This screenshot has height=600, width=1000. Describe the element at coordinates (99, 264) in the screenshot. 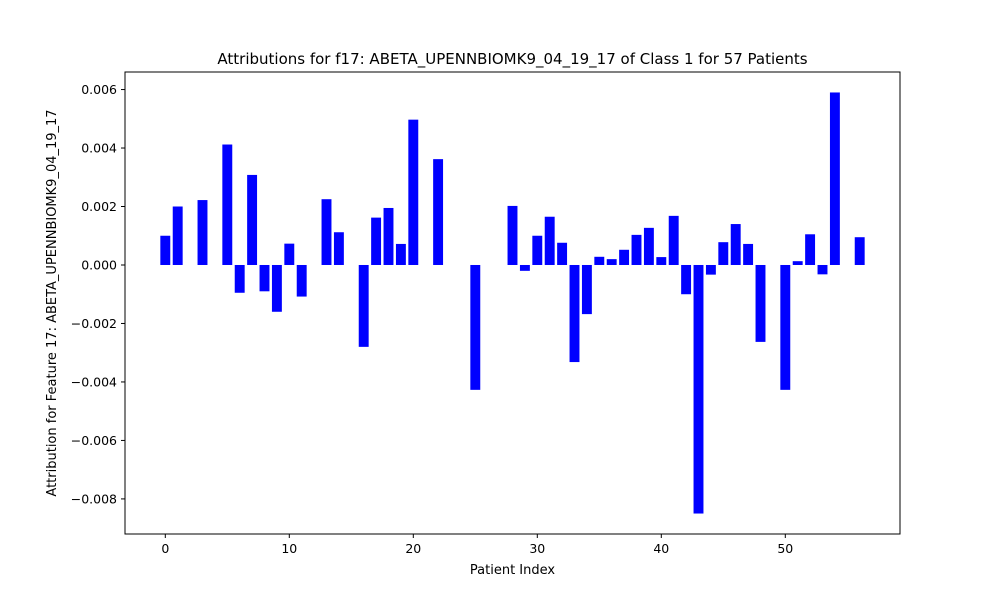

I see `y-tick-label: 0.000` at that location.